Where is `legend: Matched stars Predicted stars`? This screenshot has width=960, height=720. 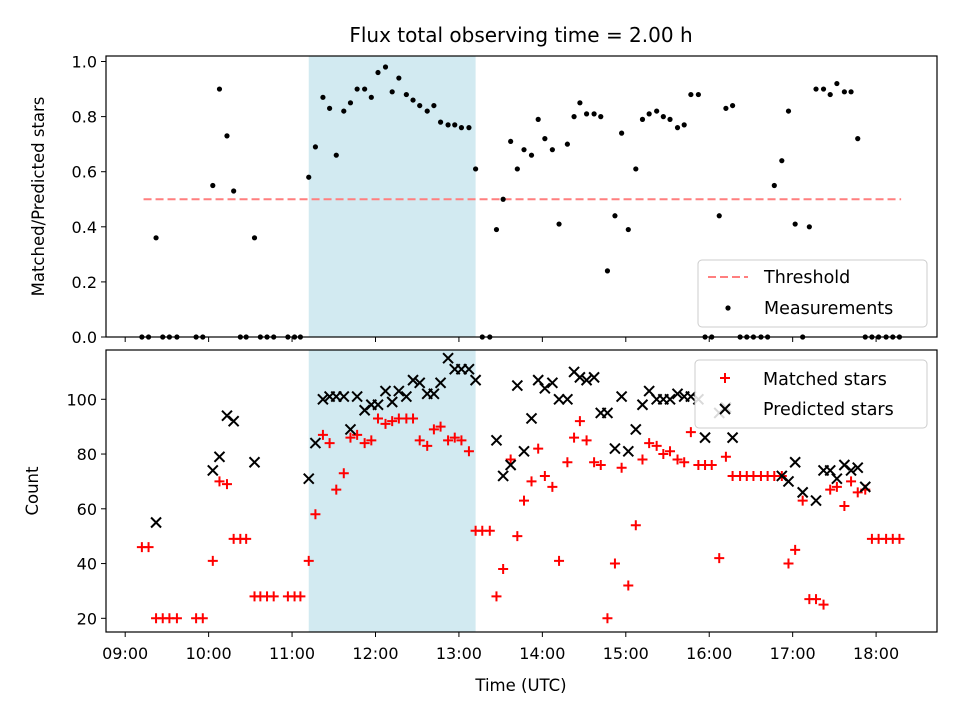 legend: Matched stars Predicted stars is located at coordinates (811, 394).